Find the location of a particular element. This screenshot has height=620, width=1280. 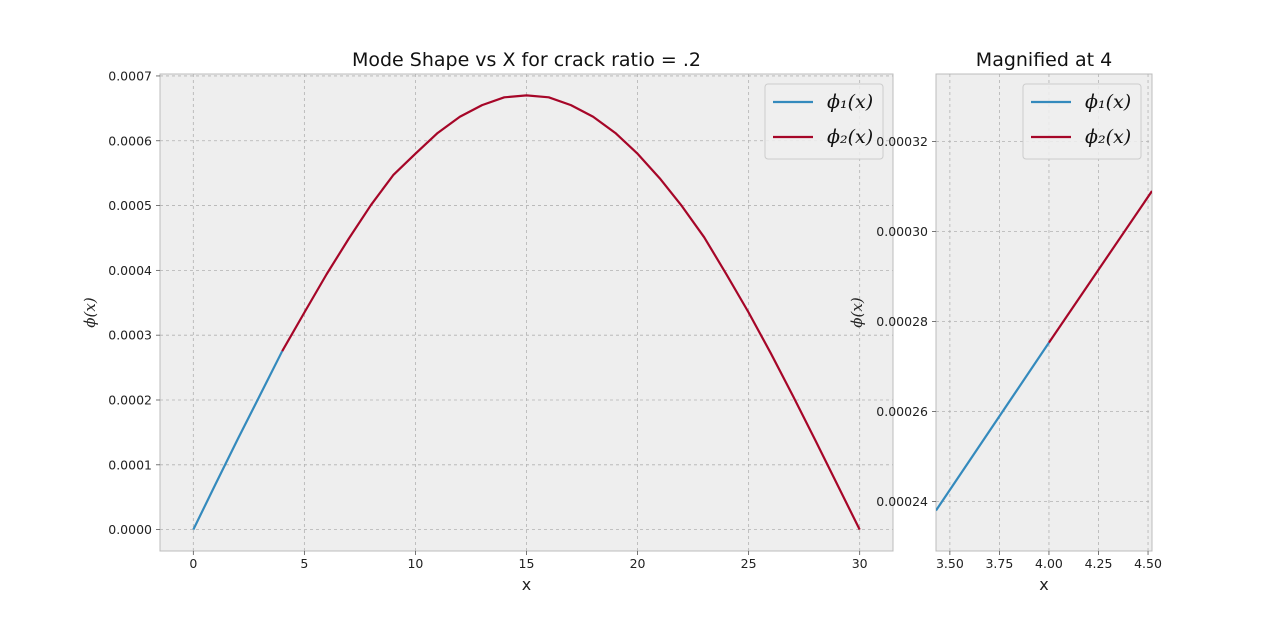

series-group is located at coordinates (1044, 351).